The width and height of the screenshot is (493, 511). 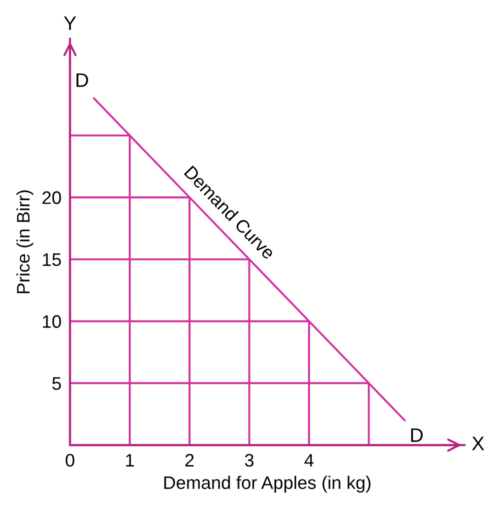 What do you see at coordinates (25, 242) in the screenshot?
I see `y-axis-title: Price (in Birr)` at bounding box center [25, 242].